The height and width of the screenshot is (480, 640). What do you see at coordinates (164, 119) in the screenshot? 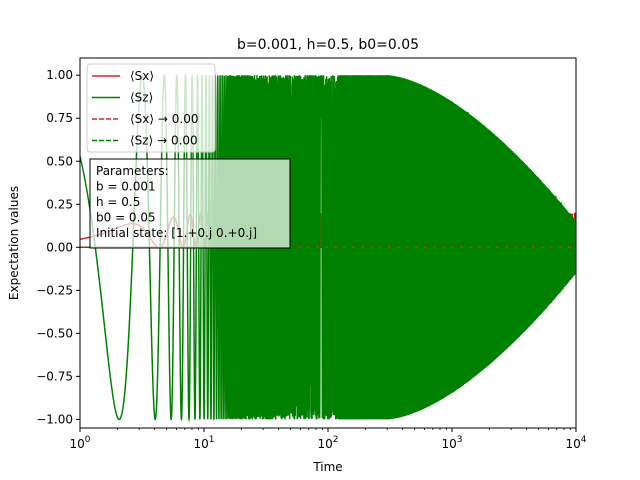
I see `legend-label: ⟨Sx⟩ → 0.00` at bounding box center [164, 119].